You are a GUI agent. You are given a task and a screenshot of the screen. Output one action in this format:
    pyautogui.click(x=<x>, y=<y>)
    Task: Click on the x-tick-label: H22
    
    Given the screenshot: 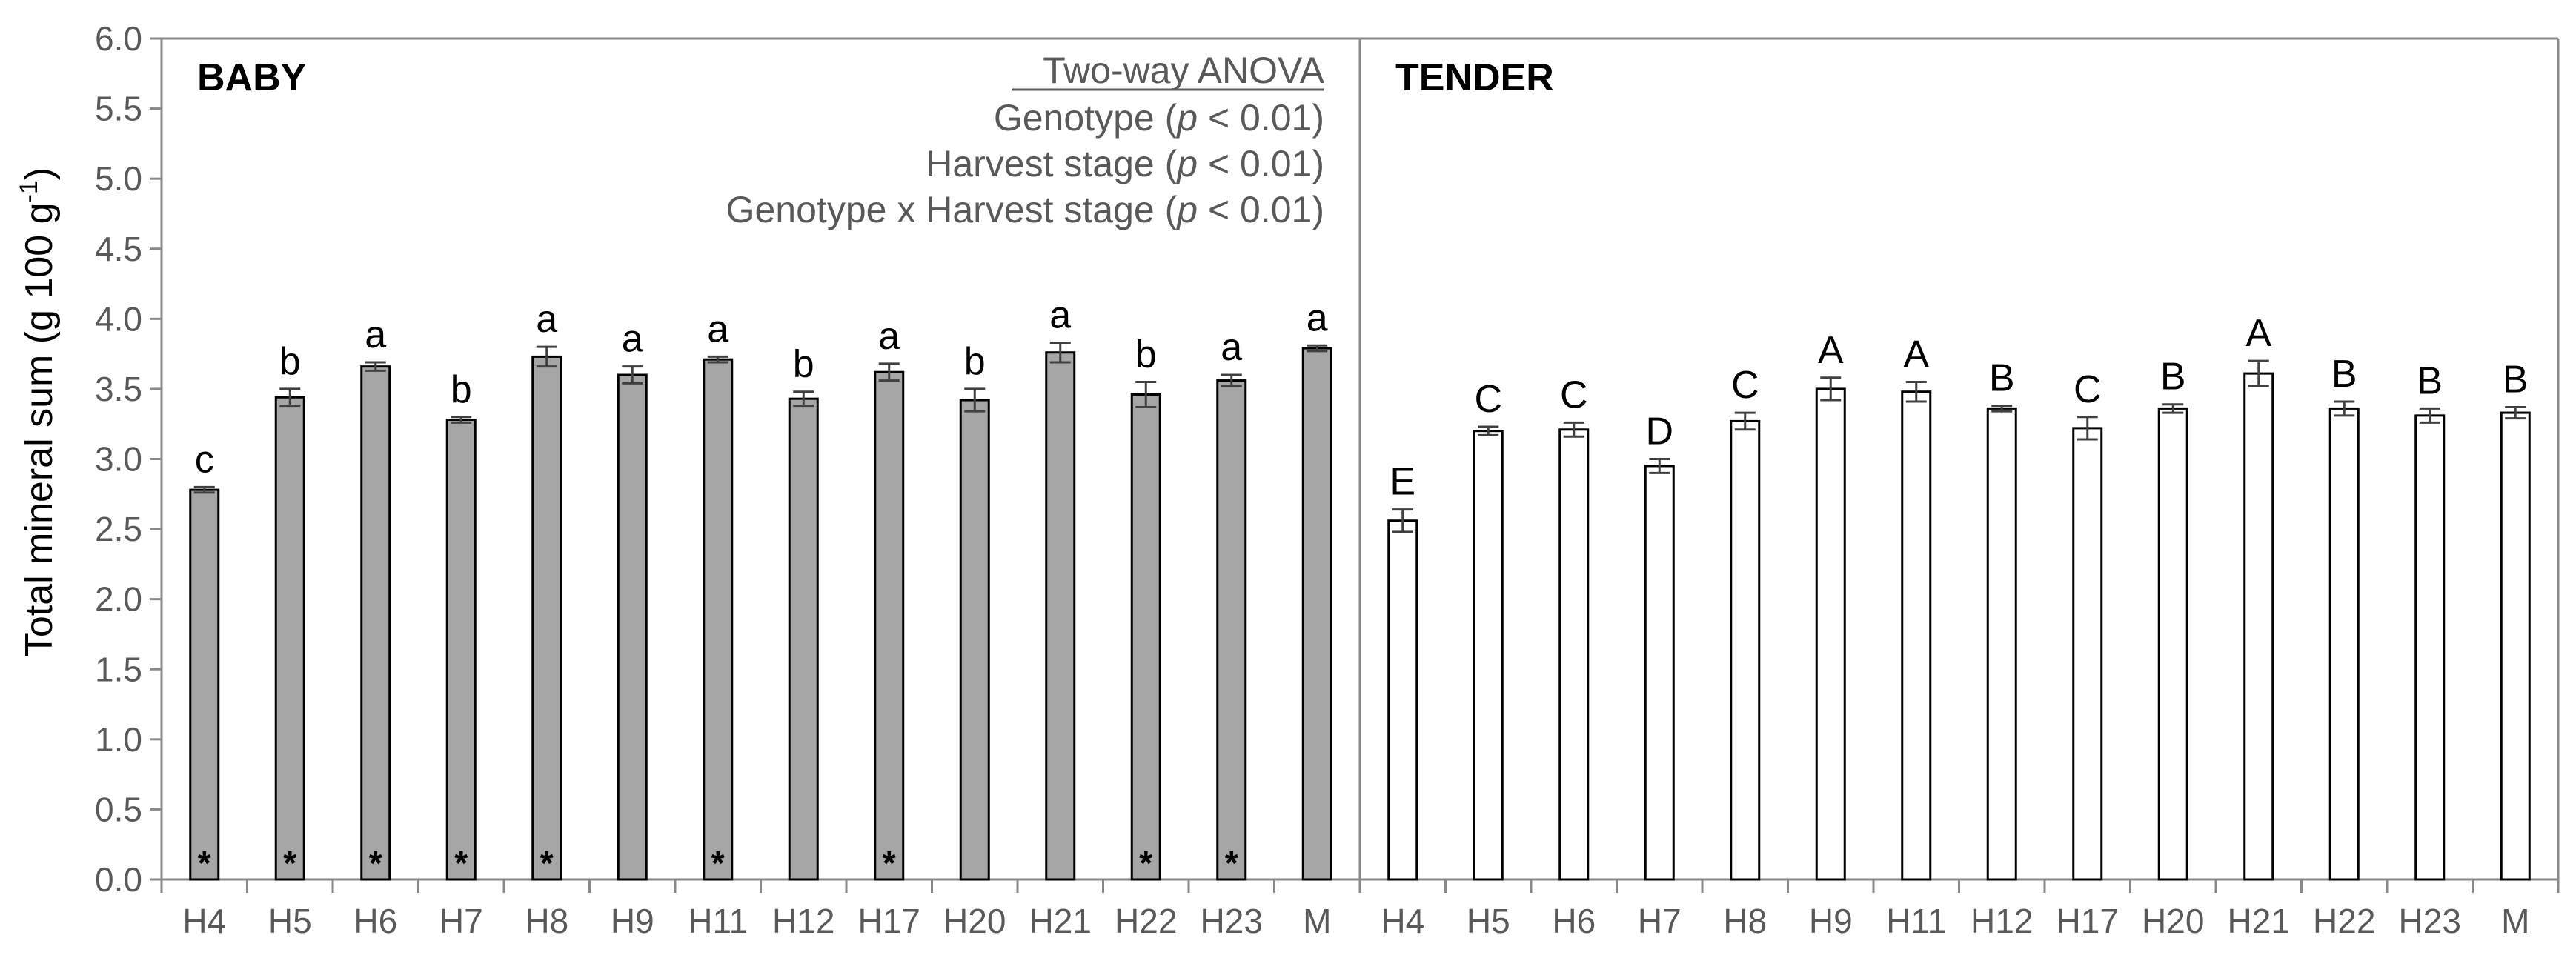 What is the action you would take?
    pyautogui.click(x=2344, y=921)
    